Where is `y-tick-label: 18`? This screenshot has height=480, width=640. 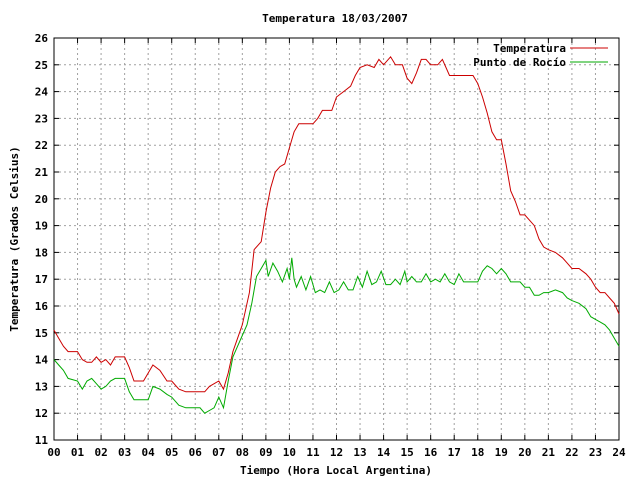
y-tick-label: 18 is located at coordinates (41, 252).